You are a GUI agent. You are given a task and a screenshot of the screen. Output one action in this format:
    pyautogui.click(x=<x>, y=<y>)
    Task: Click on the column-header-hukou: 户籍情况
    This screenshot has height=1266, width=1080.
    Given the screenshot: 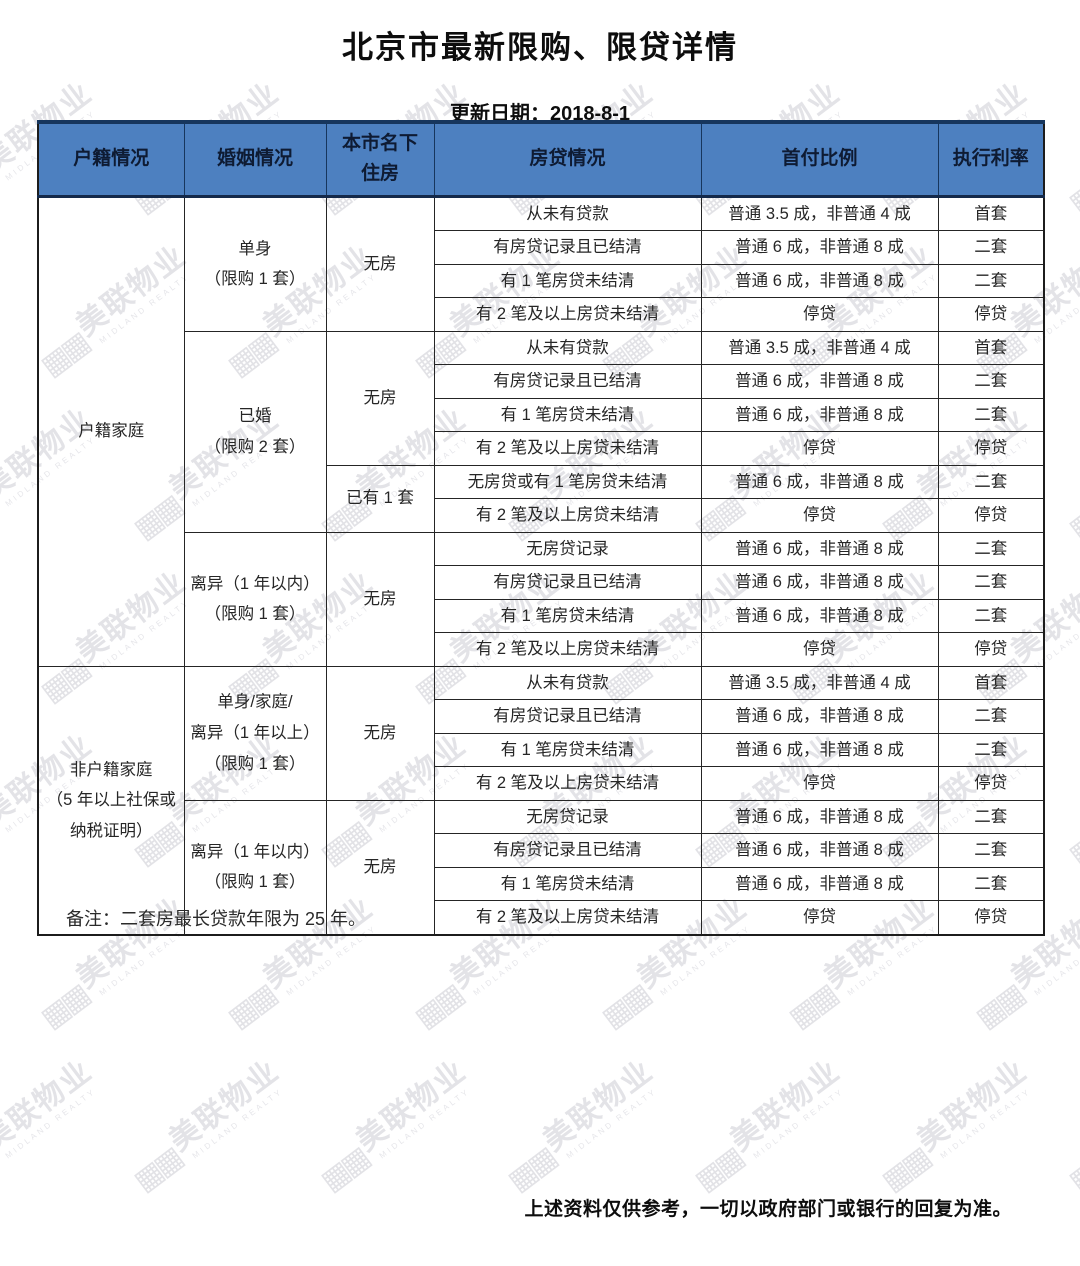 What is the action you would take?
    pyautogui.click(x=111, y=159)
    